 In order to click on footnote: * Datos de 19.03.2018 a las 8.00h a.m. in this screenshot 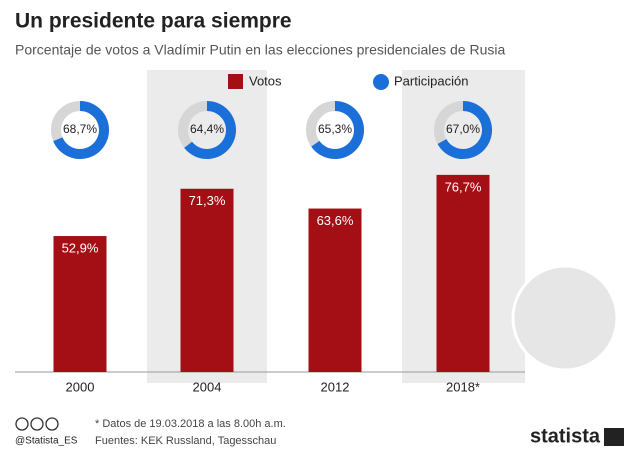, I will do `click(190, 424)`.